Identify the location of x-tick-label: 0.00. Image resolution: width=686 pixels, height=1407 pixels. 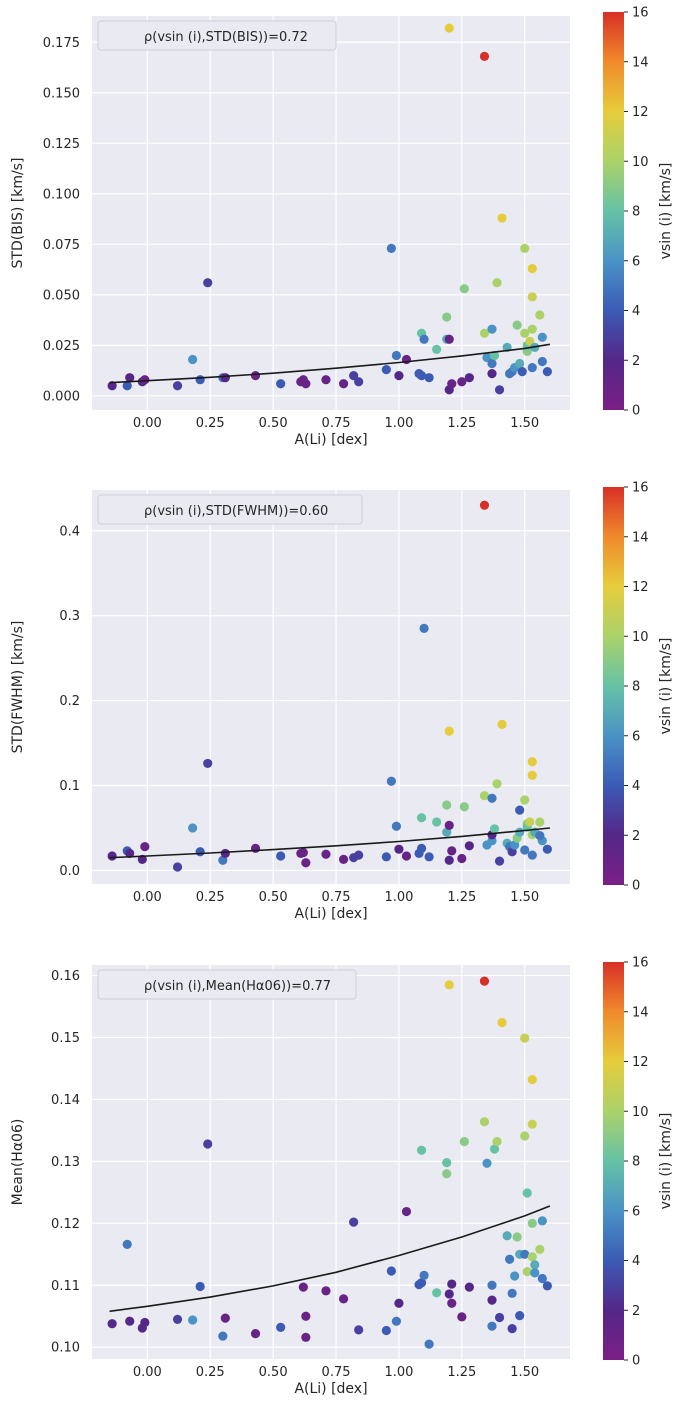
(147, 897).